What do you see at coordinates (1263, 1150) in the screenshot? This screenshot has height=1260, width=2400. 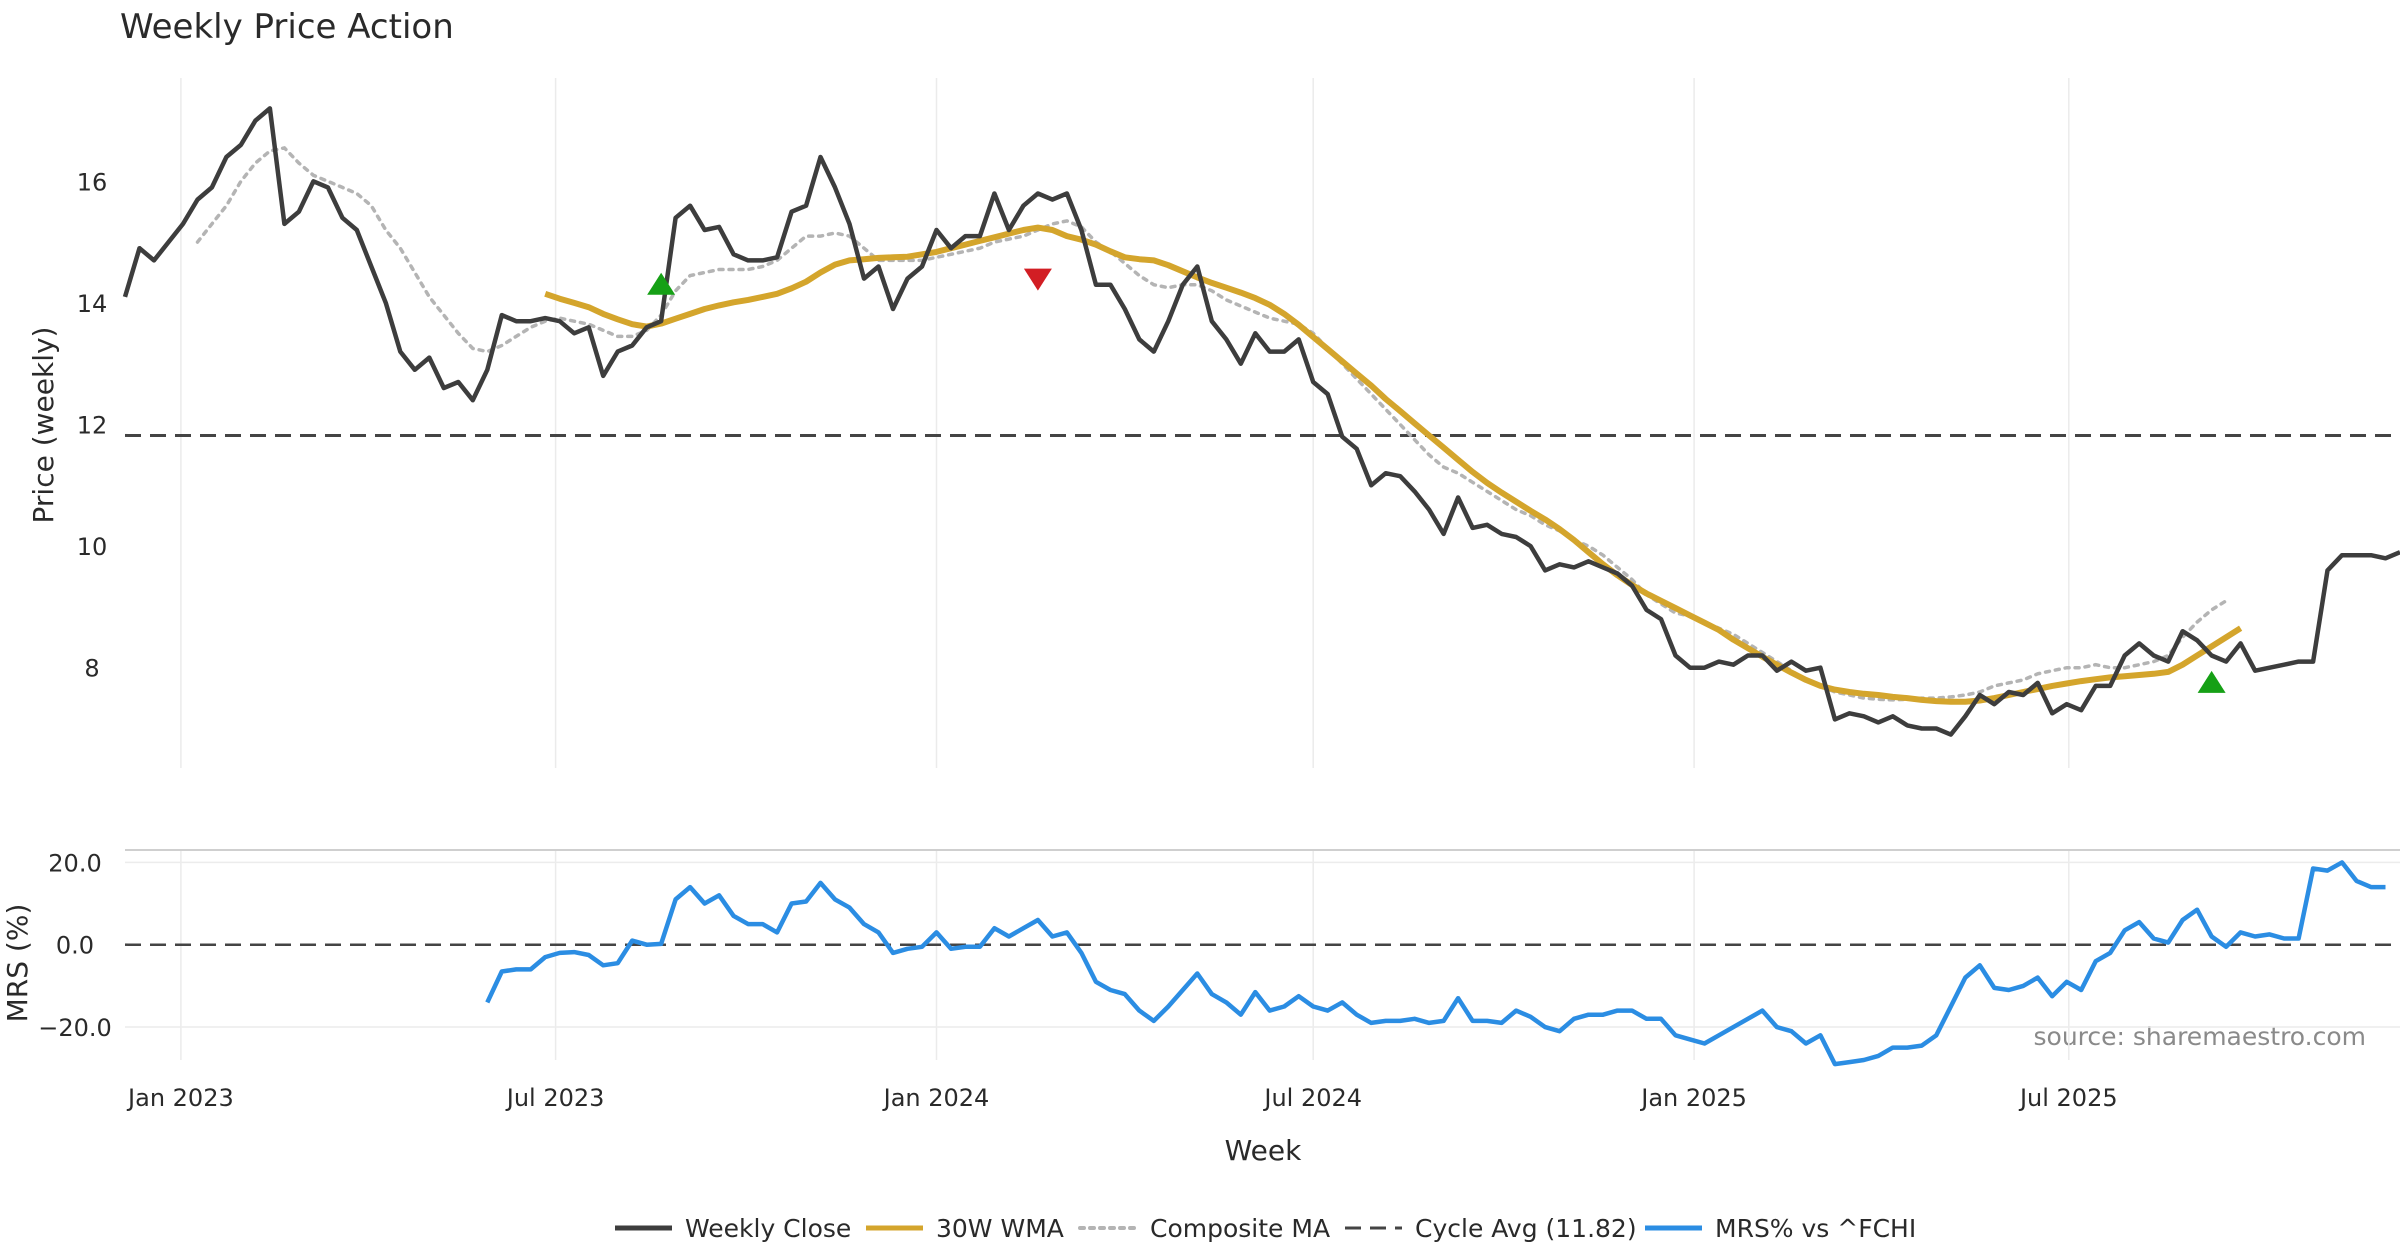 I see `x-axis-label: Week` at bounding box center [1263, 1150].